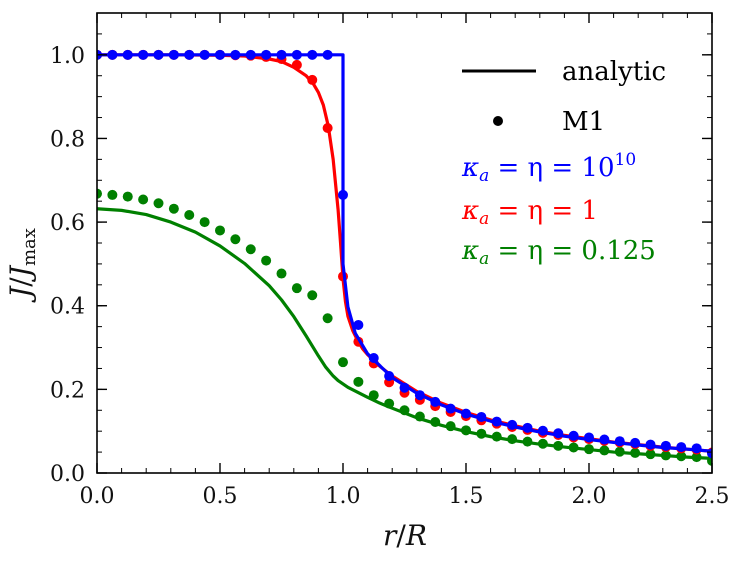 Image resolution: width=747 pixels, height=563 pixels. Describe the element at coordinates (20, 273) in the screenshot. I see `y-axis-label-b: J` at that location.